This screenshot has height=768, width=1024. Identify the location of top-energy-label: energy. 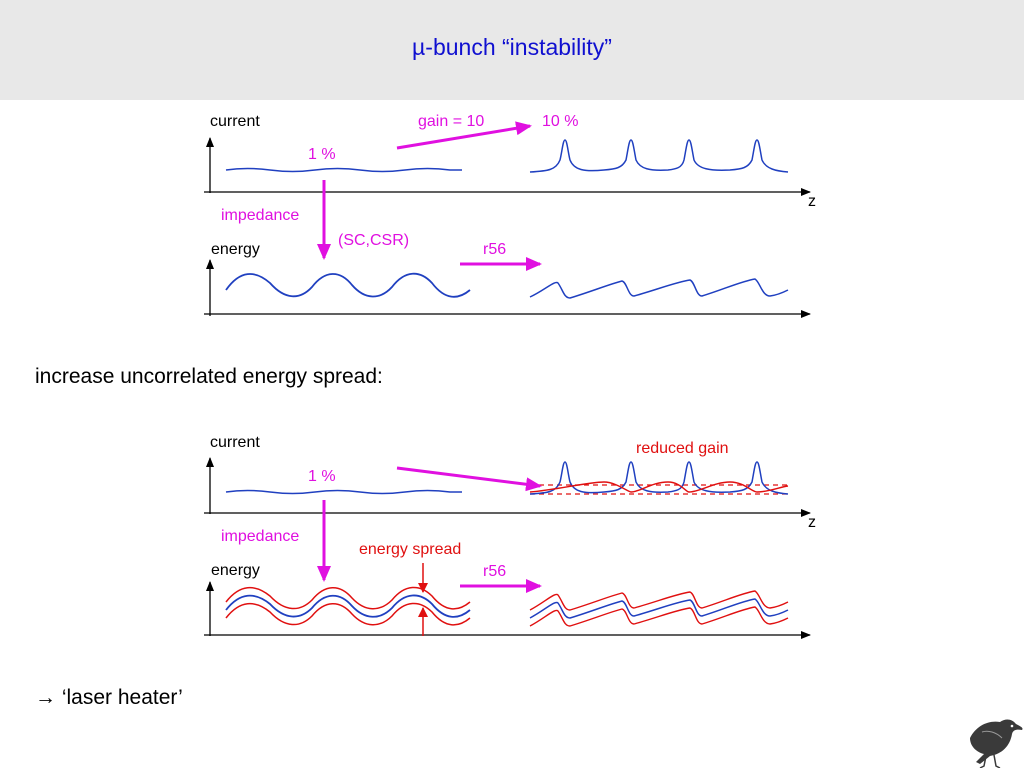
(235, 249).